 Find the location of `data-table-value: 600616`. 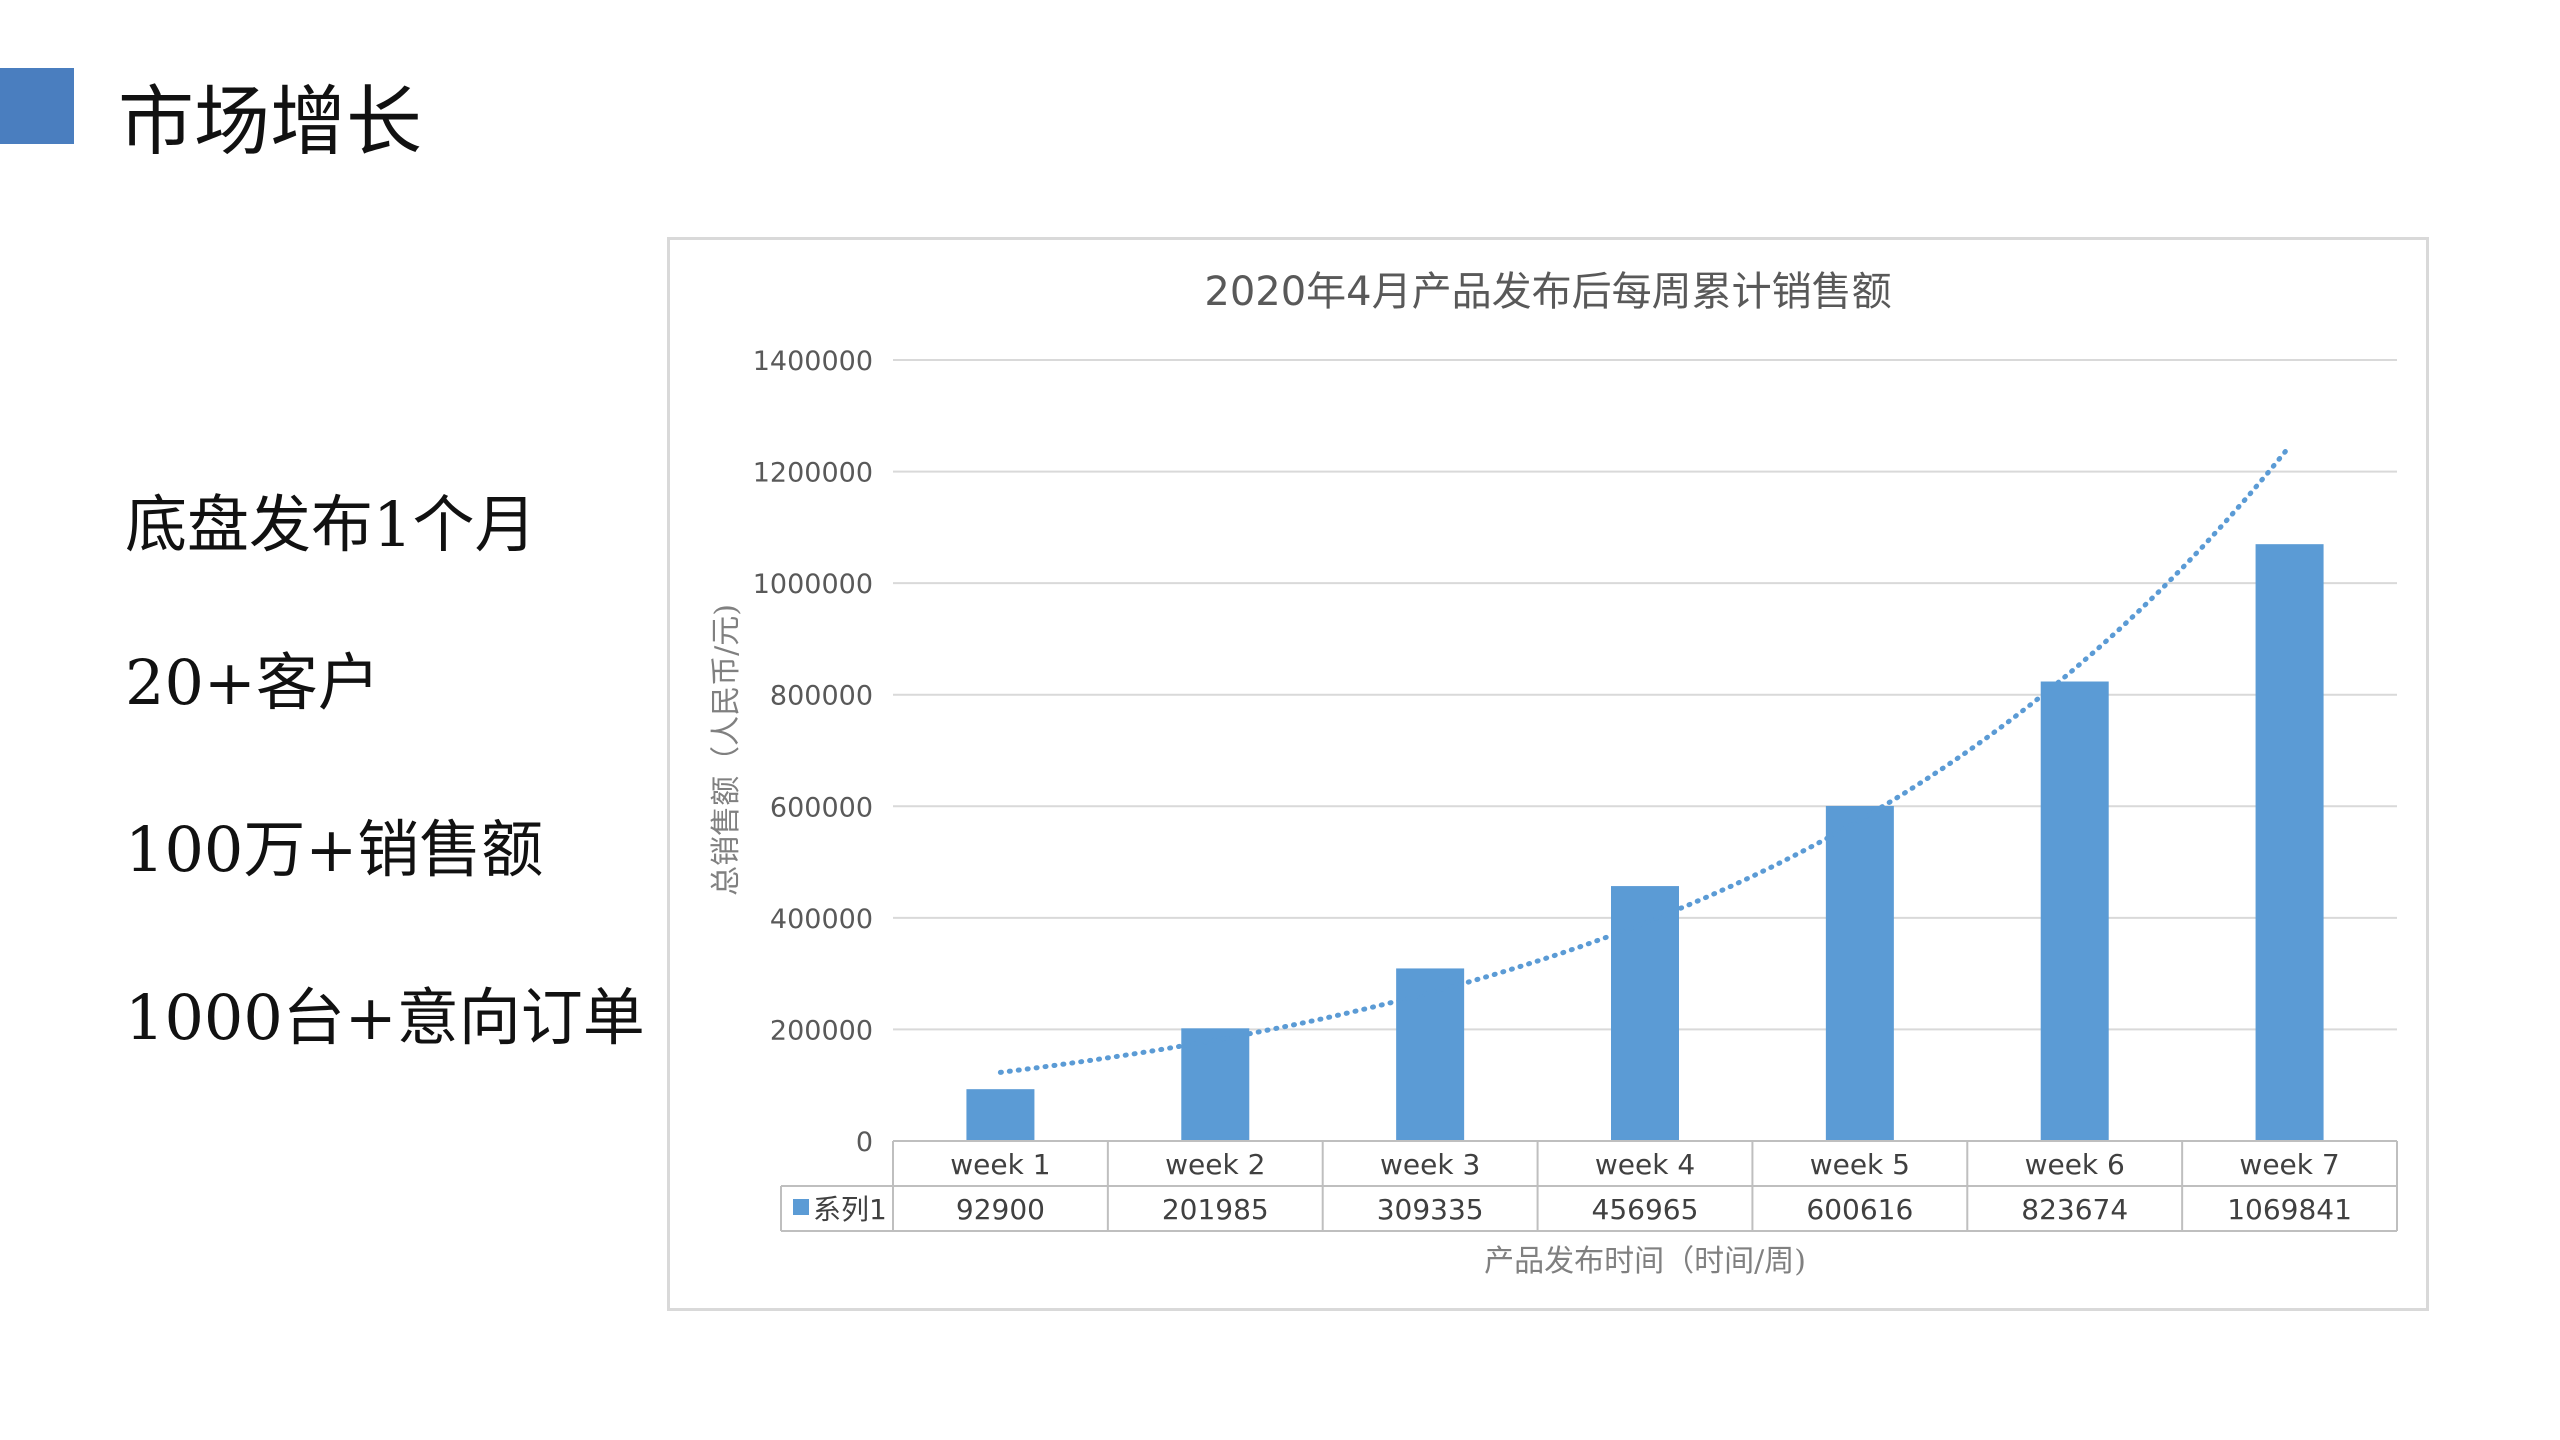

data-table-value: 600616 is located at coordinates (1859, 1209).